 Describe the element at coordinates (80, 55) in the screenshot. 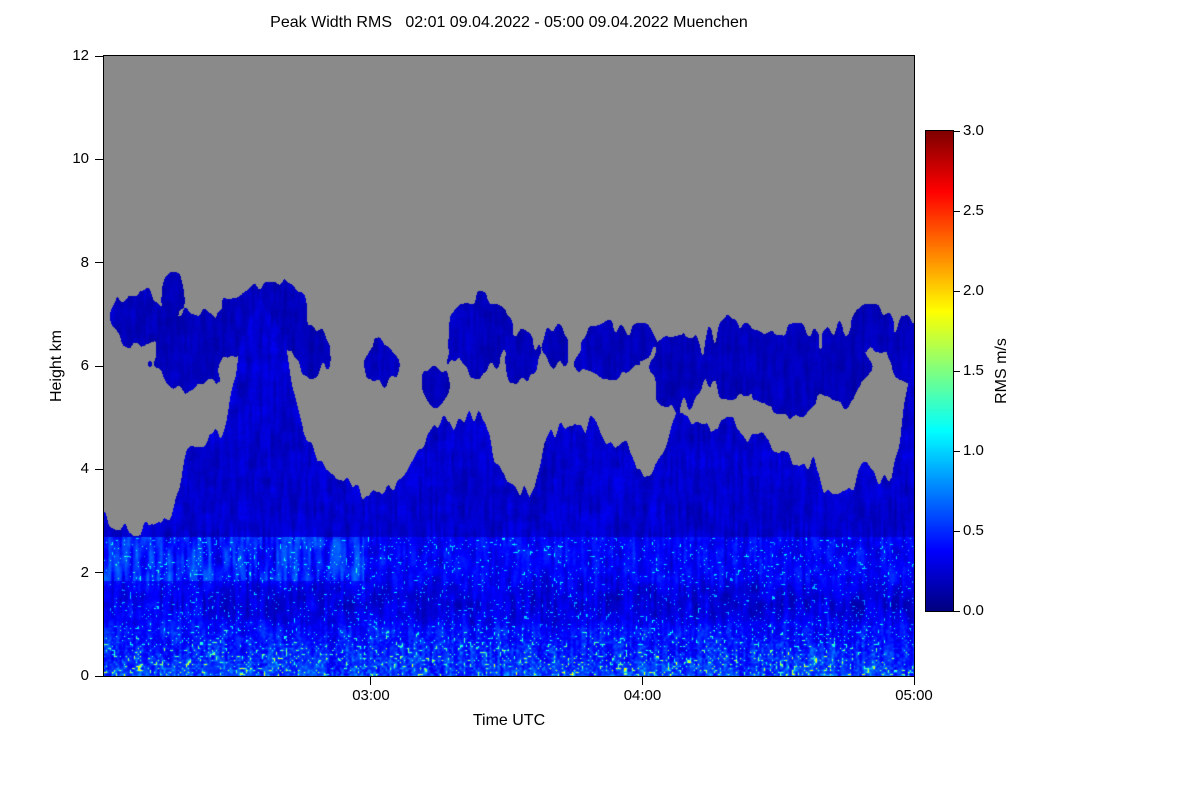

I see `y-tick-label: 12` at that location.